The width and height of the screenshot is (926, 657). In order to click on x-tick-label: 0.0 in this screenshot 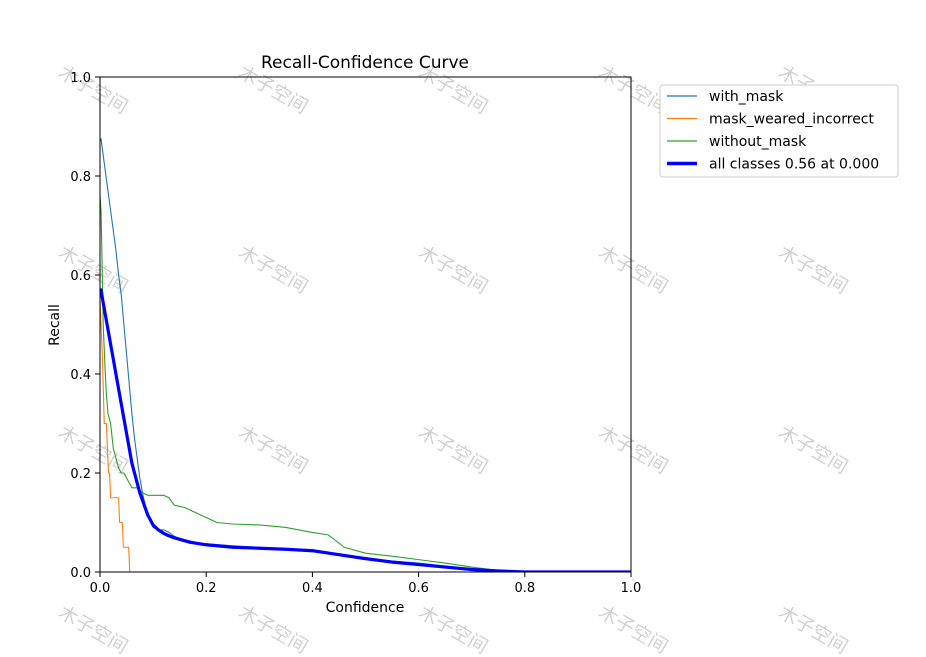, I will do `click(100, 588)`.